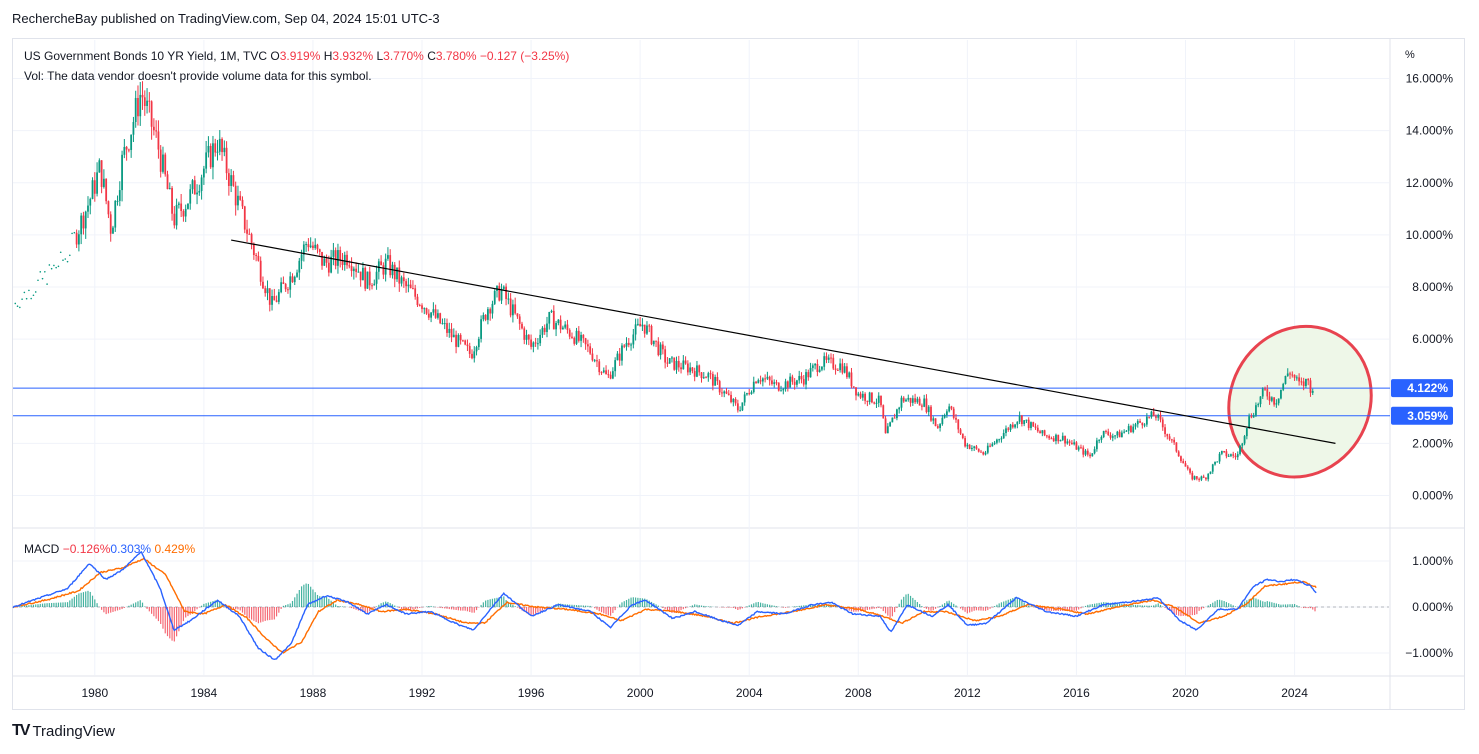 The image size is (1479, 754). I want to click on symbol-name: US Government Bonds 10 YR Yield, 1M, TVC, so click(146, 56).